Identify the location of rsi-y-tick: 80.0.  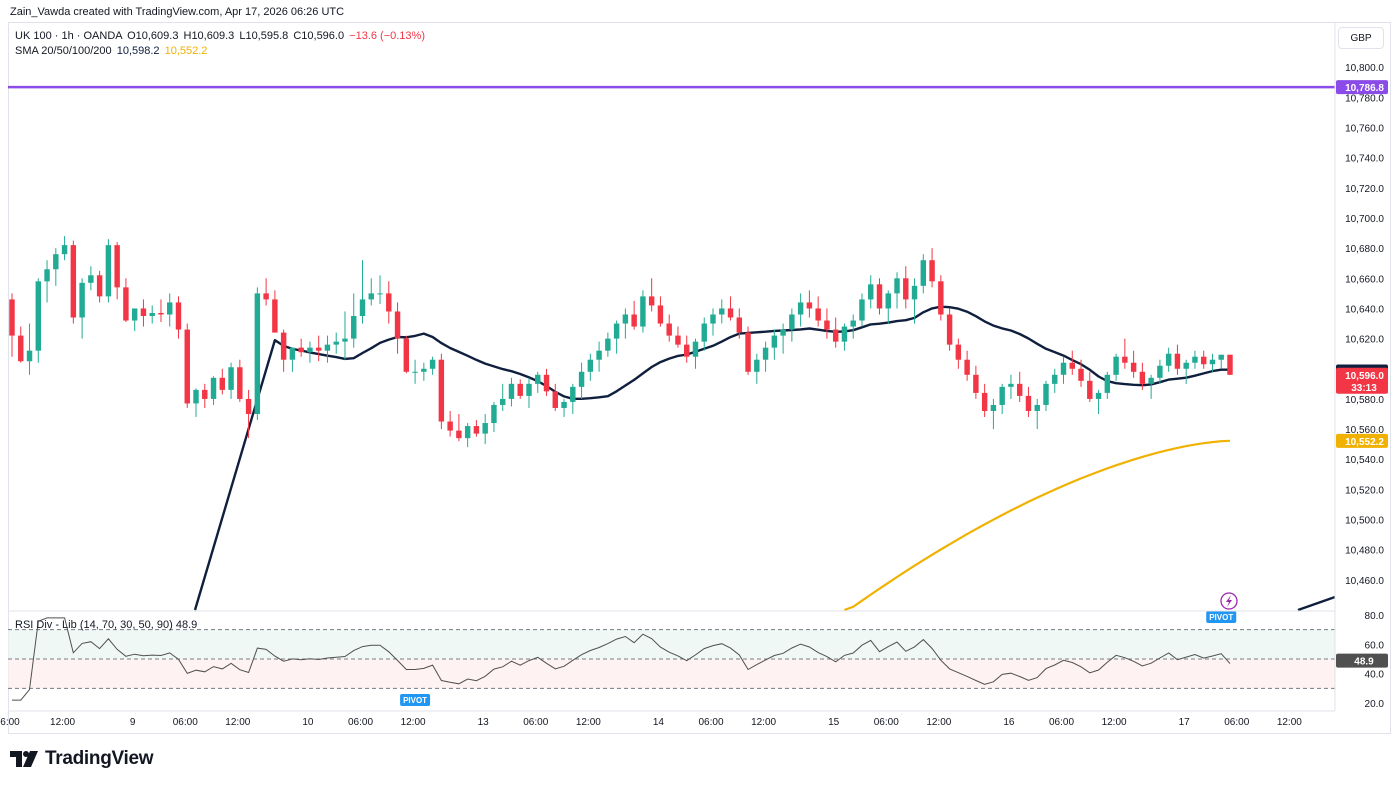
(1375, 616).